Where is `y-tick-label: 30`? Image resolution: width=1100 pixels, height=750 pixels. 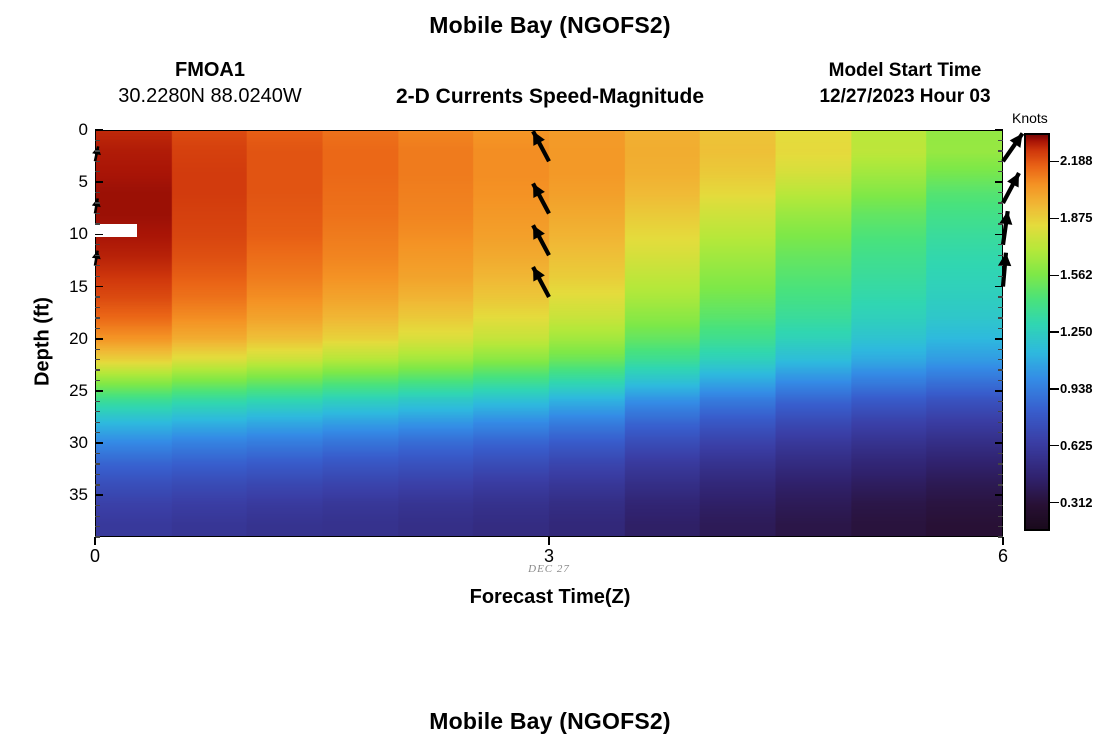 y-tick-label: 30 is located at coordinates (78, 443).